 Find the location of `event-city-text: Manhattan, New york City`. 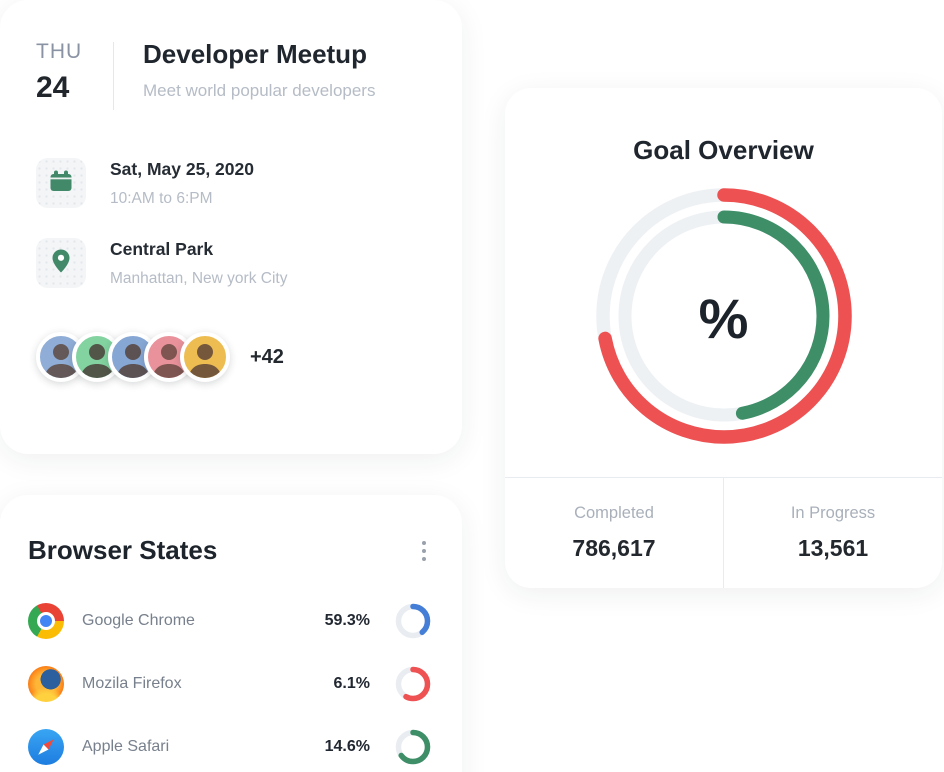

event-city-text: Manhattan, New york City is located at coordinates (199, 278).